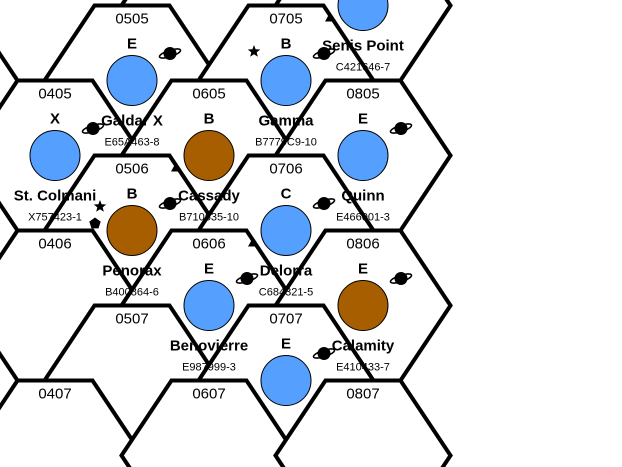 This screenshot has width=622, height=467. Describe the element at coordinates (132, 121) in the screenshot. I see `world-name: Galdar X` at that location.